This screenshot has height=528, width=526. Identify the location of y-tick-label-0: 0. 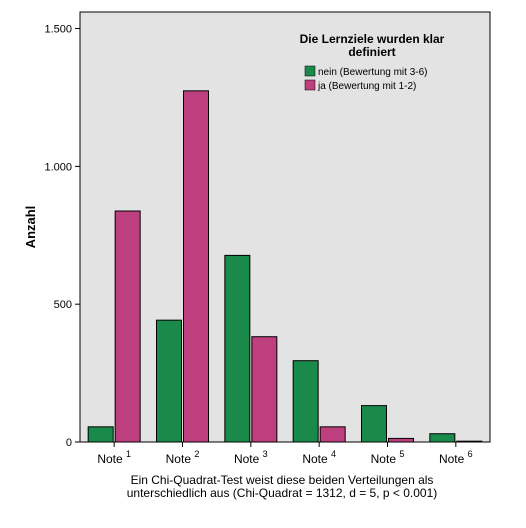
(69, 443).